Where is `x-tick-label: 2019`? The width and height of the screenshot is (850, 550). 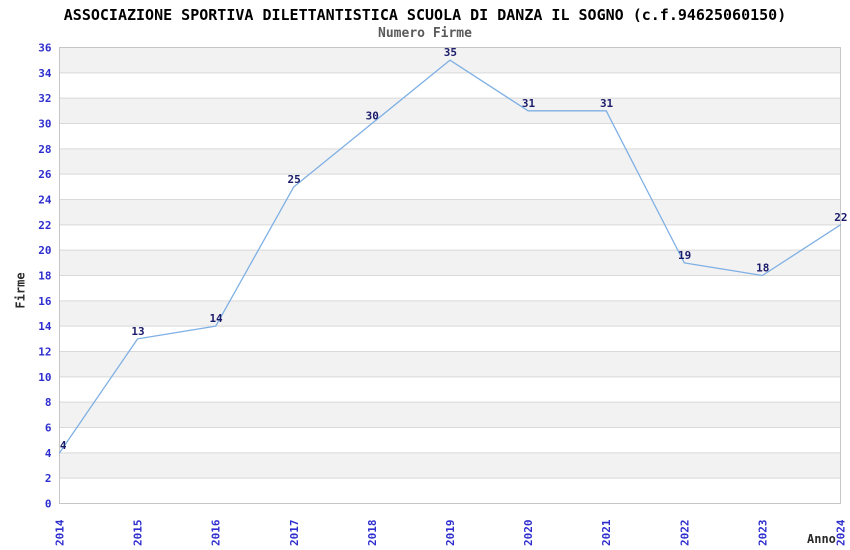 x-tick-label: 2019 is located at coordinates (450, 533).